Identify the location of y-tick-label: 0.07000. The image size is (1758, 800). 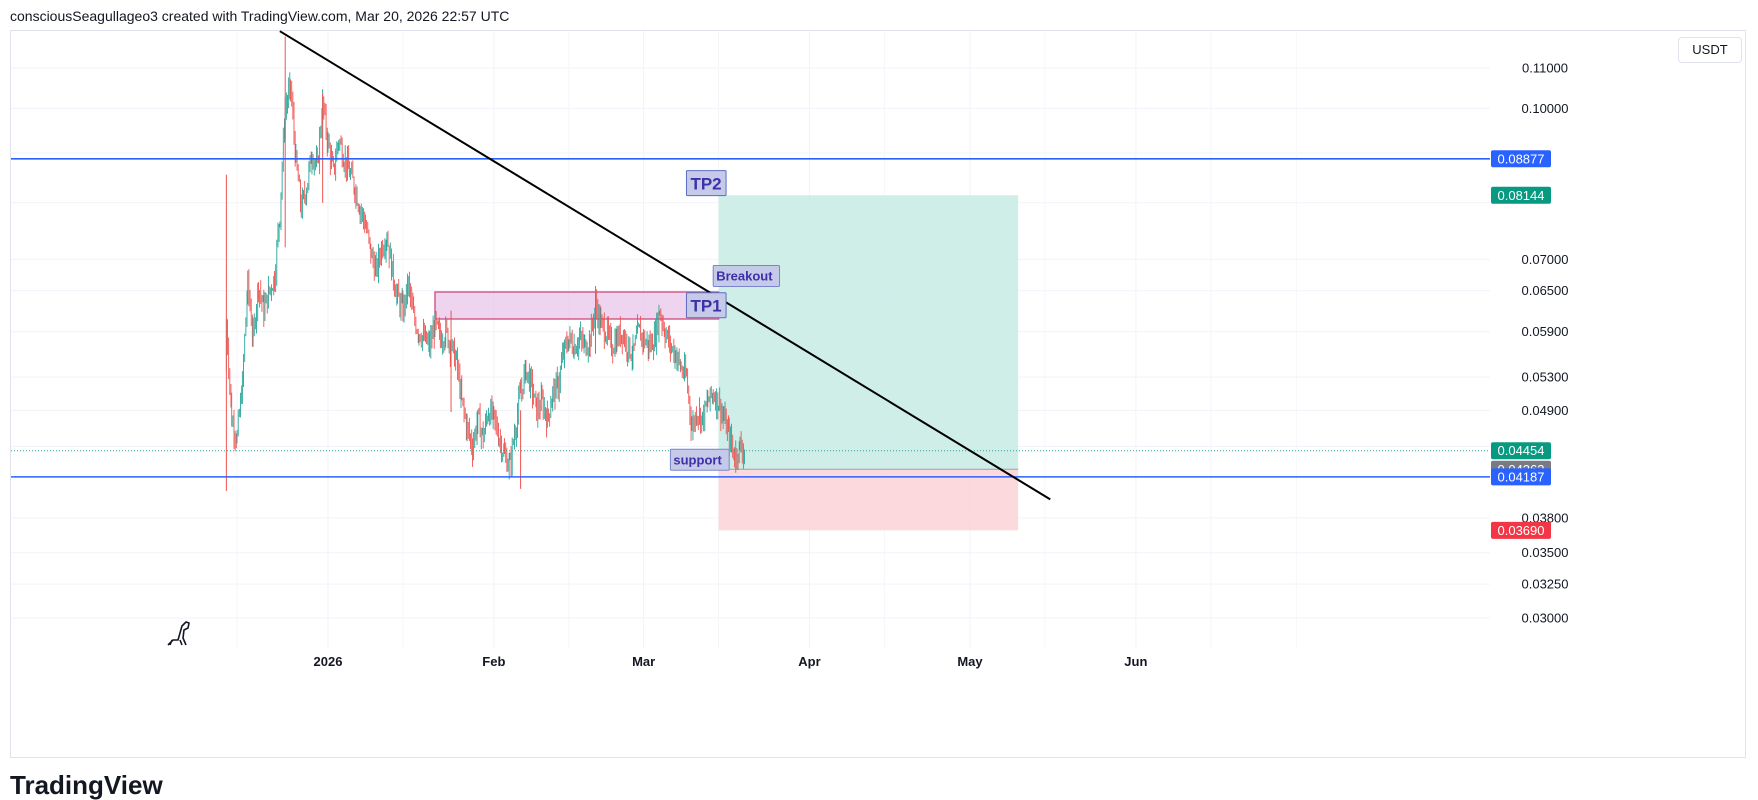
(1545, 259).